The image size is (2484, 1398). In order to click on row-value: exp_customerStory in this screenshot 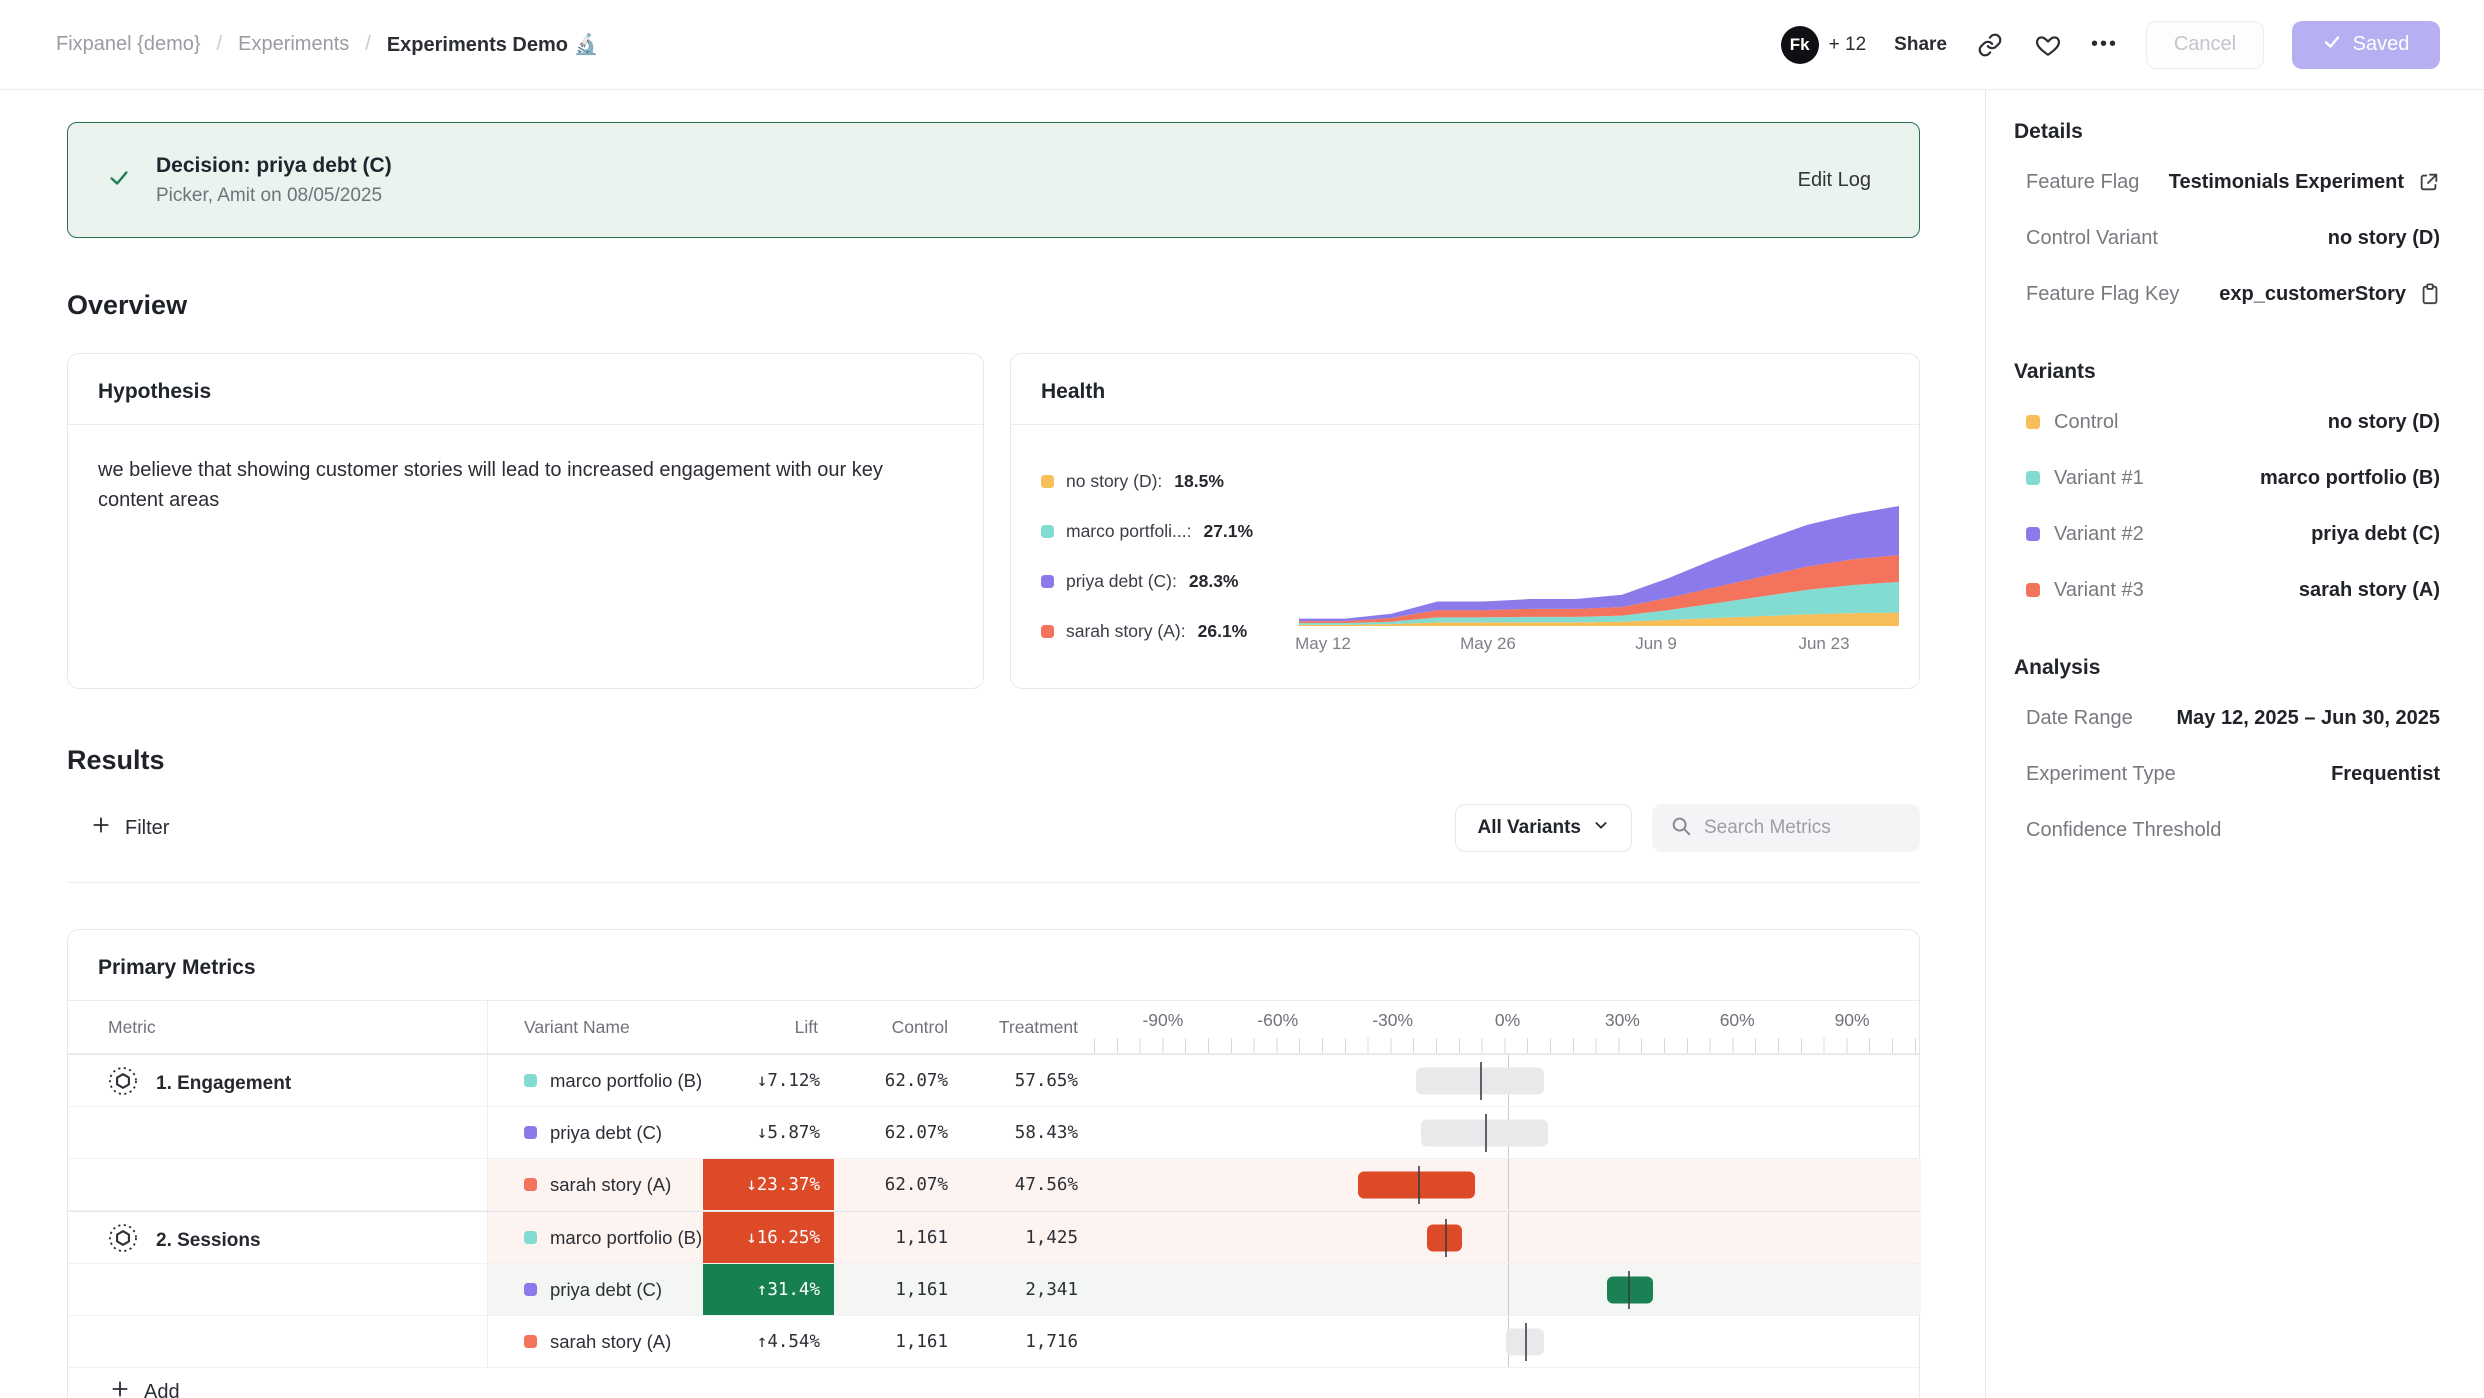, I will do `click(2329, 294)`.